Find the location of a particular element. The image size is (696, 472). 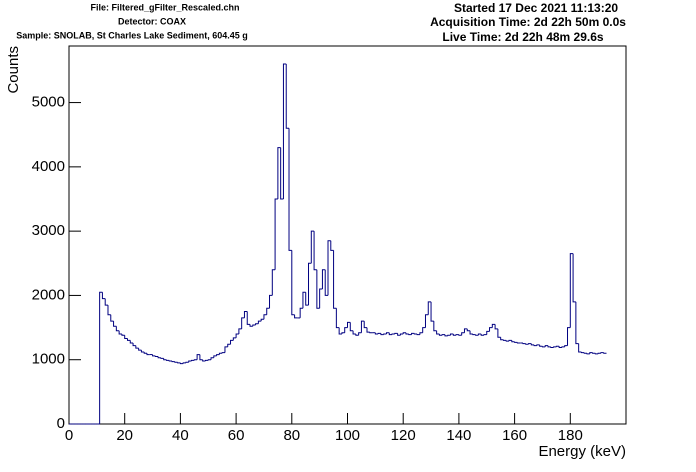

y-tick-label: 0 is located at coordinates (61, 423).